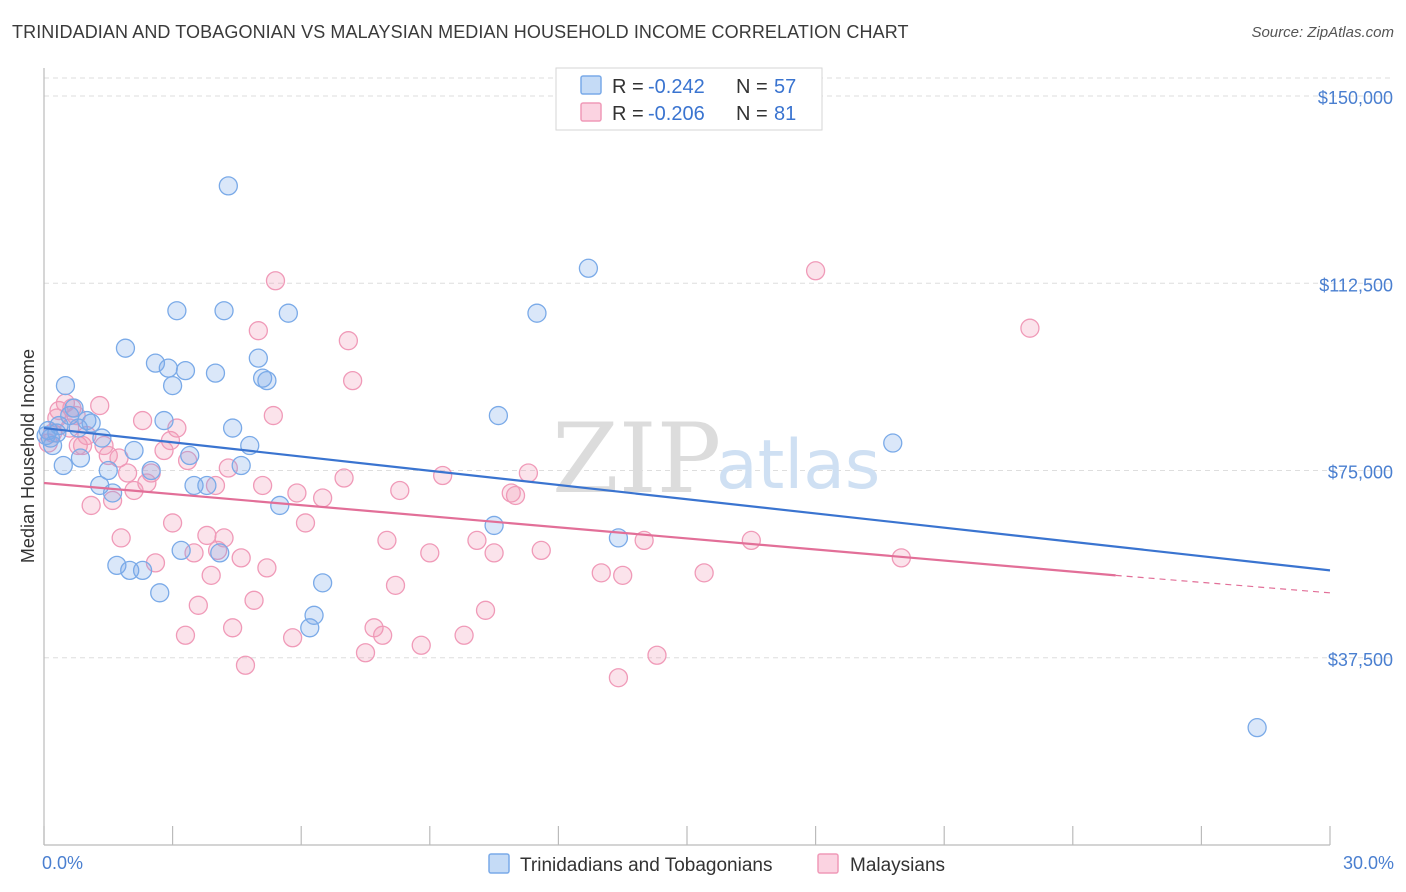  I want to click on legend-swatch-pink, so click(591, 112).